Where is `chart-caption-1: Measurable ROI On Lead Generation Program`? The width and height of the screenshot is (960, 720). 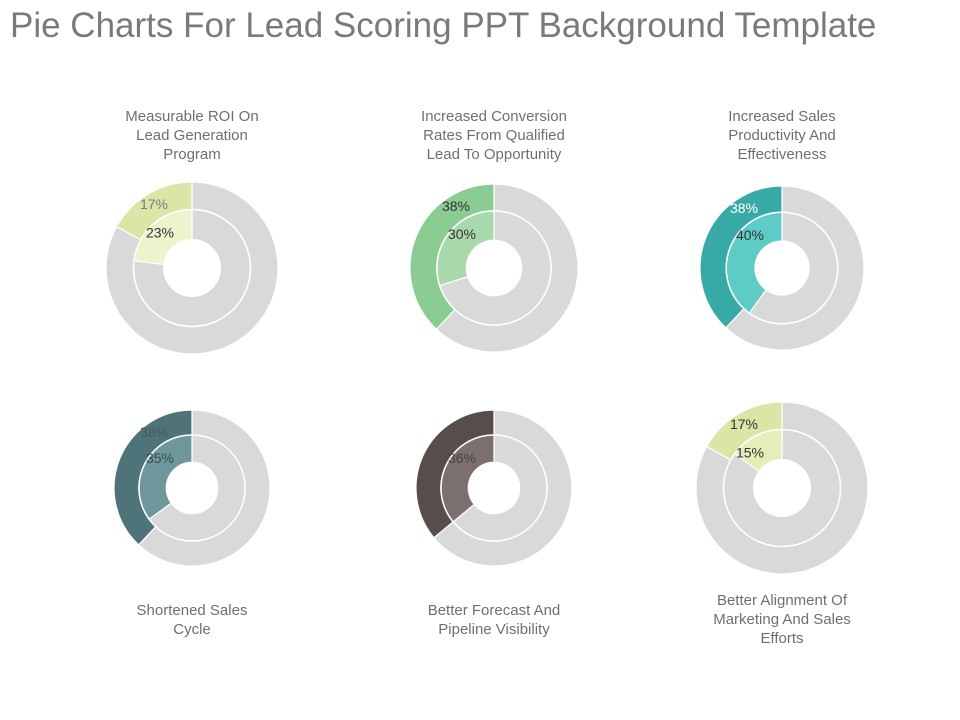
chart-caption-1: Measurable ROI On Lead Generation Program is located at coordinates (192, 135).